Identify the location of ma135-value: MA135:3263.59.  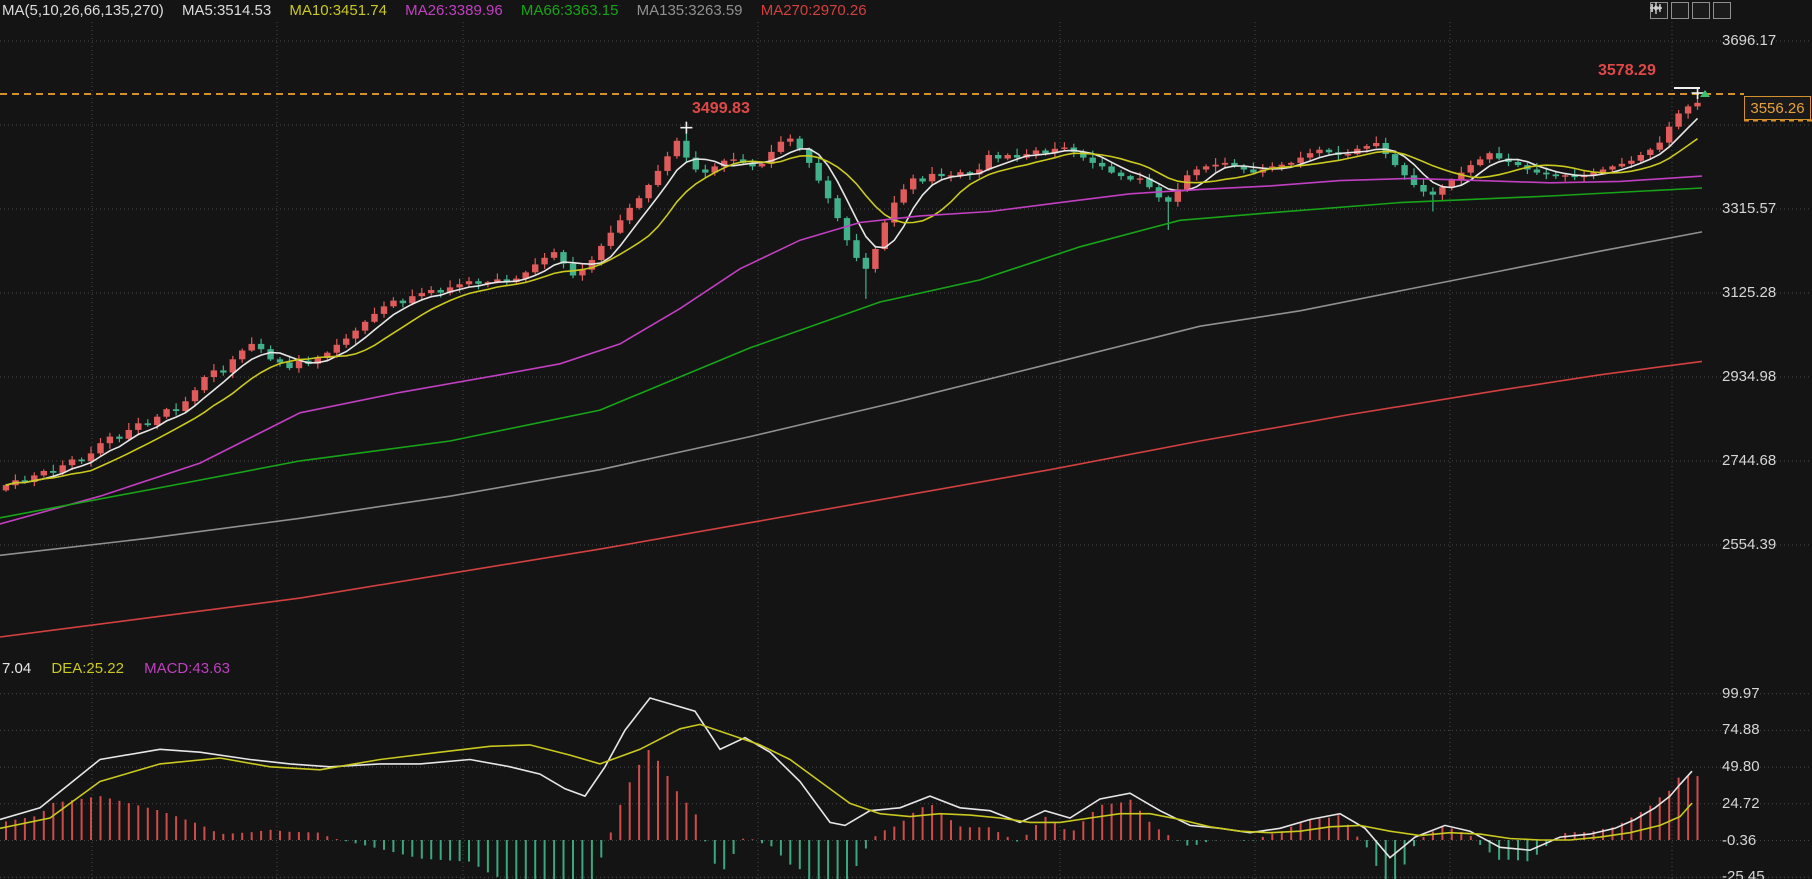
(689, 10).